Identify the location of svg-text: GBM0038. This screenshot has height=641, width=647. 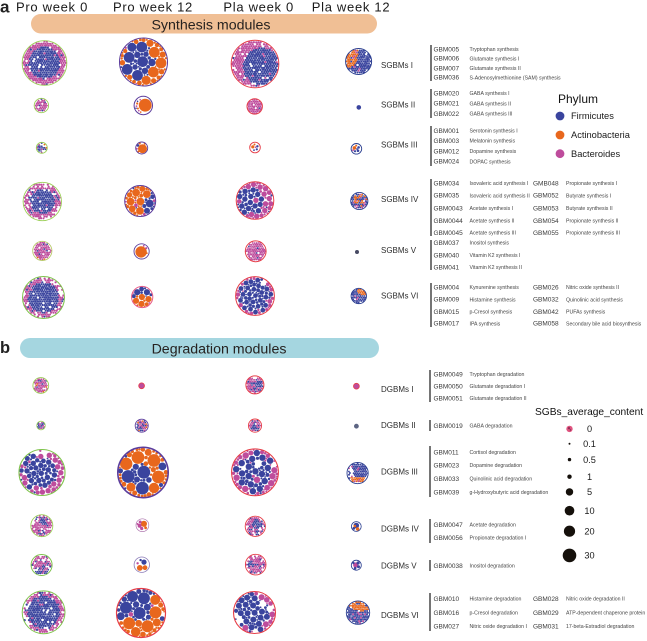
(449, 566).